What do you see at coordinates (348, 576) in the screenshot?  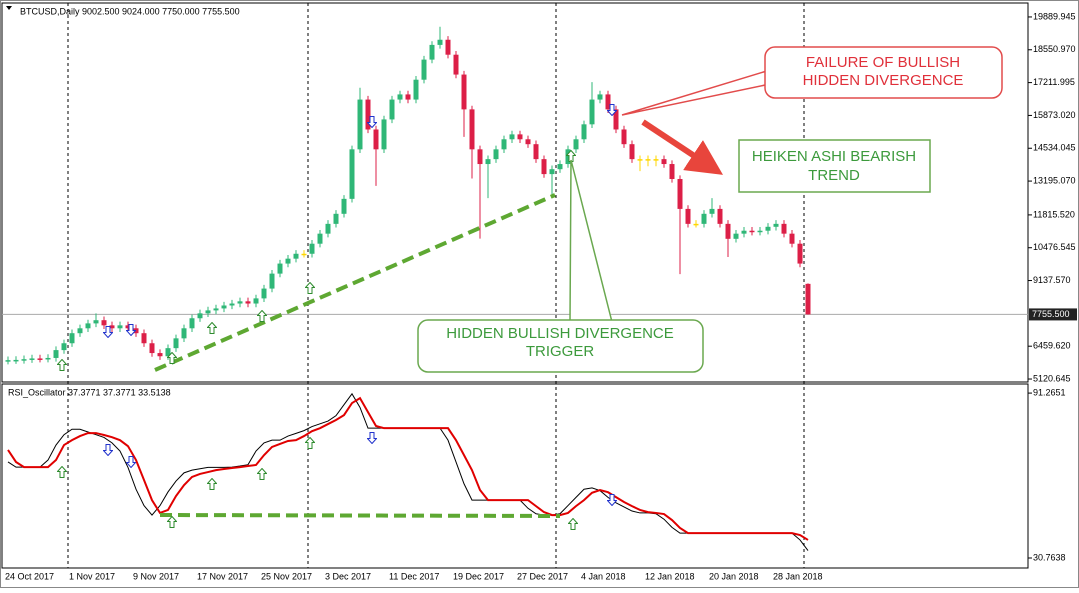 I see `x-tick-label: 3 Dec 2017` at bounding box center [348, 576].